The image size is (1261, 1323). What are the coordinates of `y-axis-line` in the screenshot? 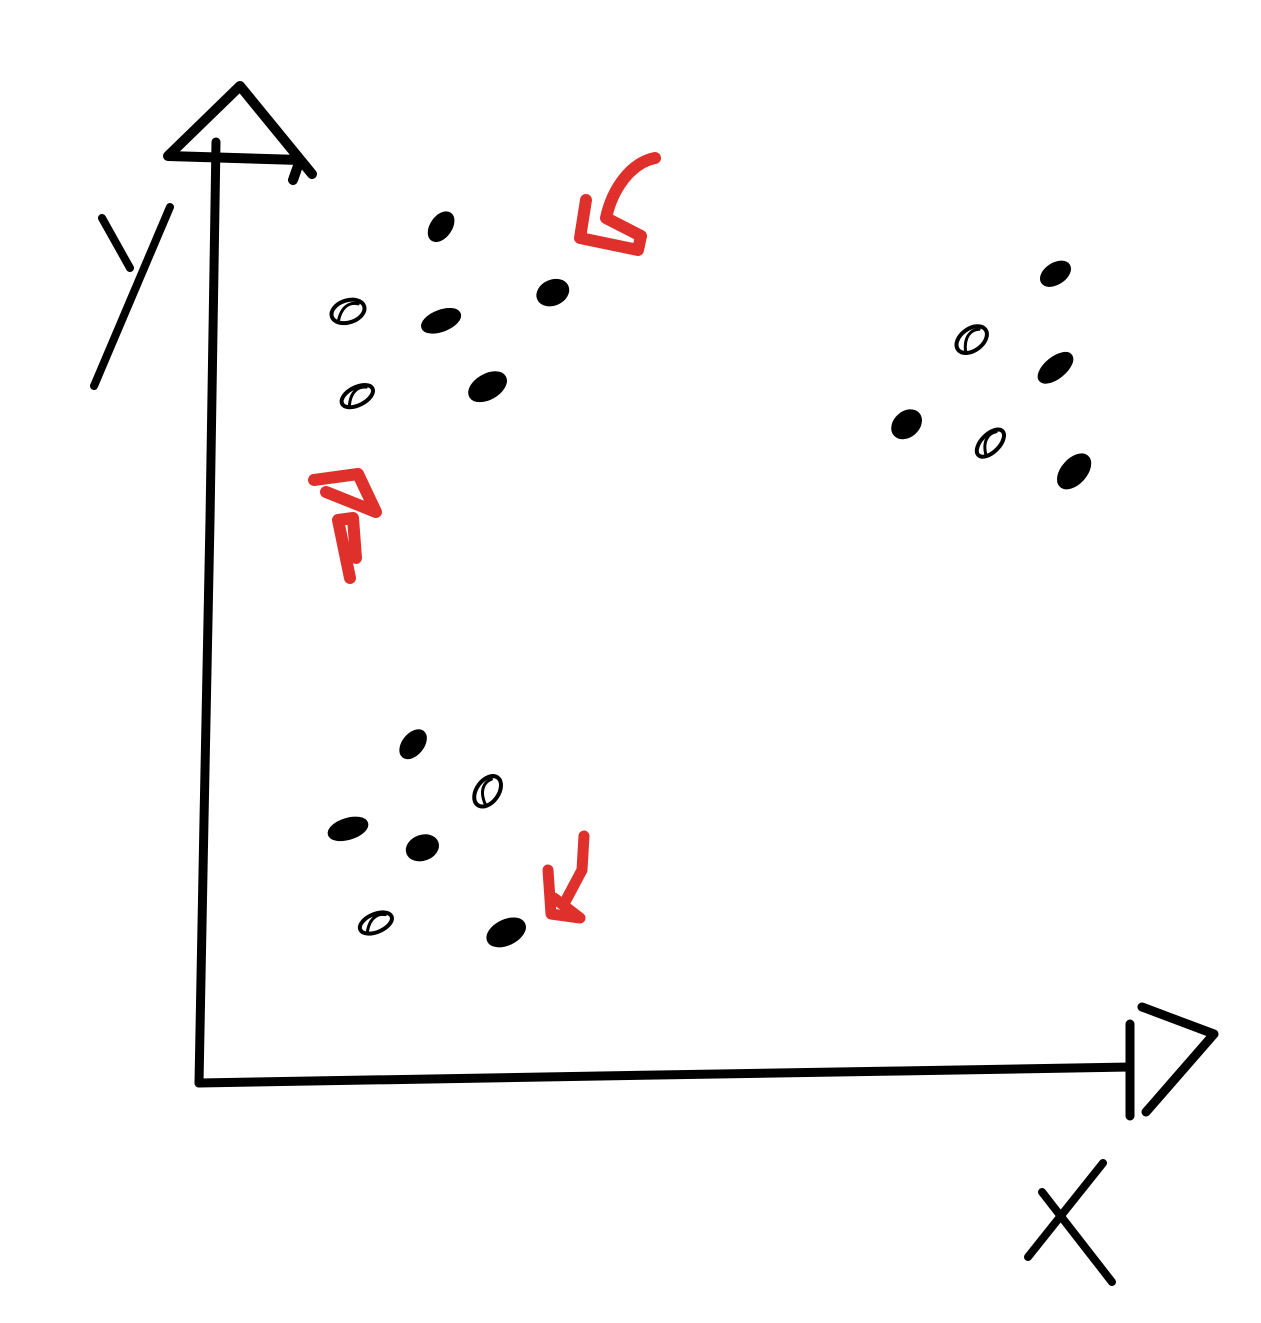 It's located at (207, 612).